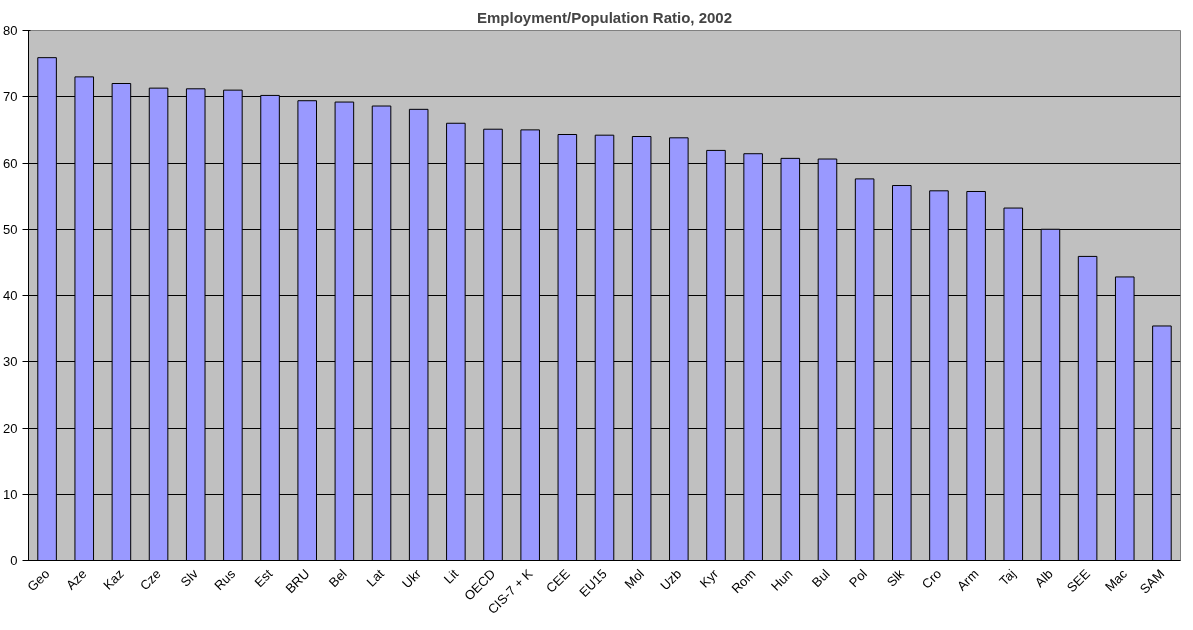 The width and height of the screenshot is (1193, 630). I want to click on y-tick-label: 70, so click(10, 97).